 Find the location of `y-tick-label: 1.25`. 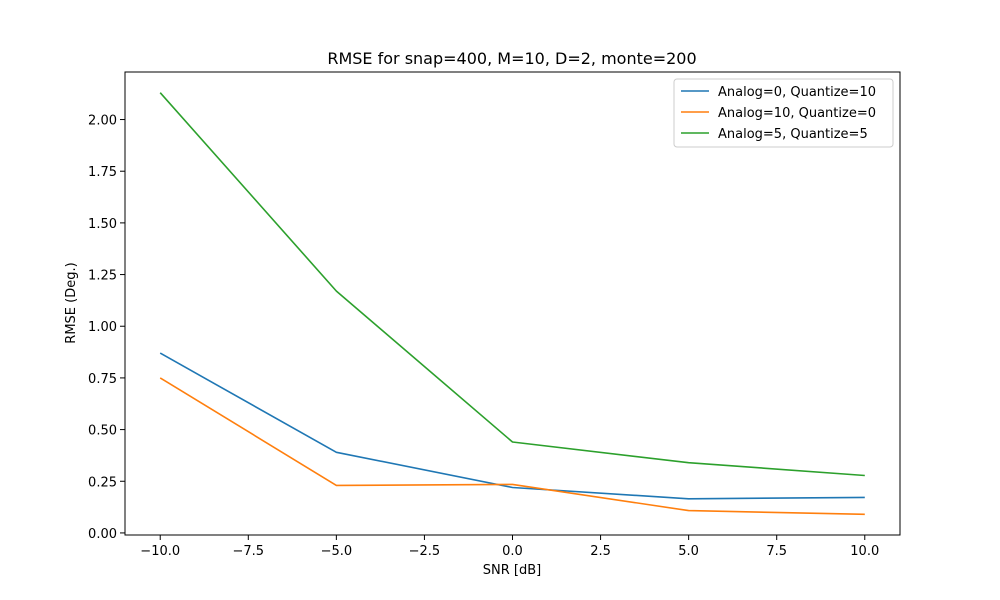

y-tick-label: 1.25 is located at coordinates (102, 276).